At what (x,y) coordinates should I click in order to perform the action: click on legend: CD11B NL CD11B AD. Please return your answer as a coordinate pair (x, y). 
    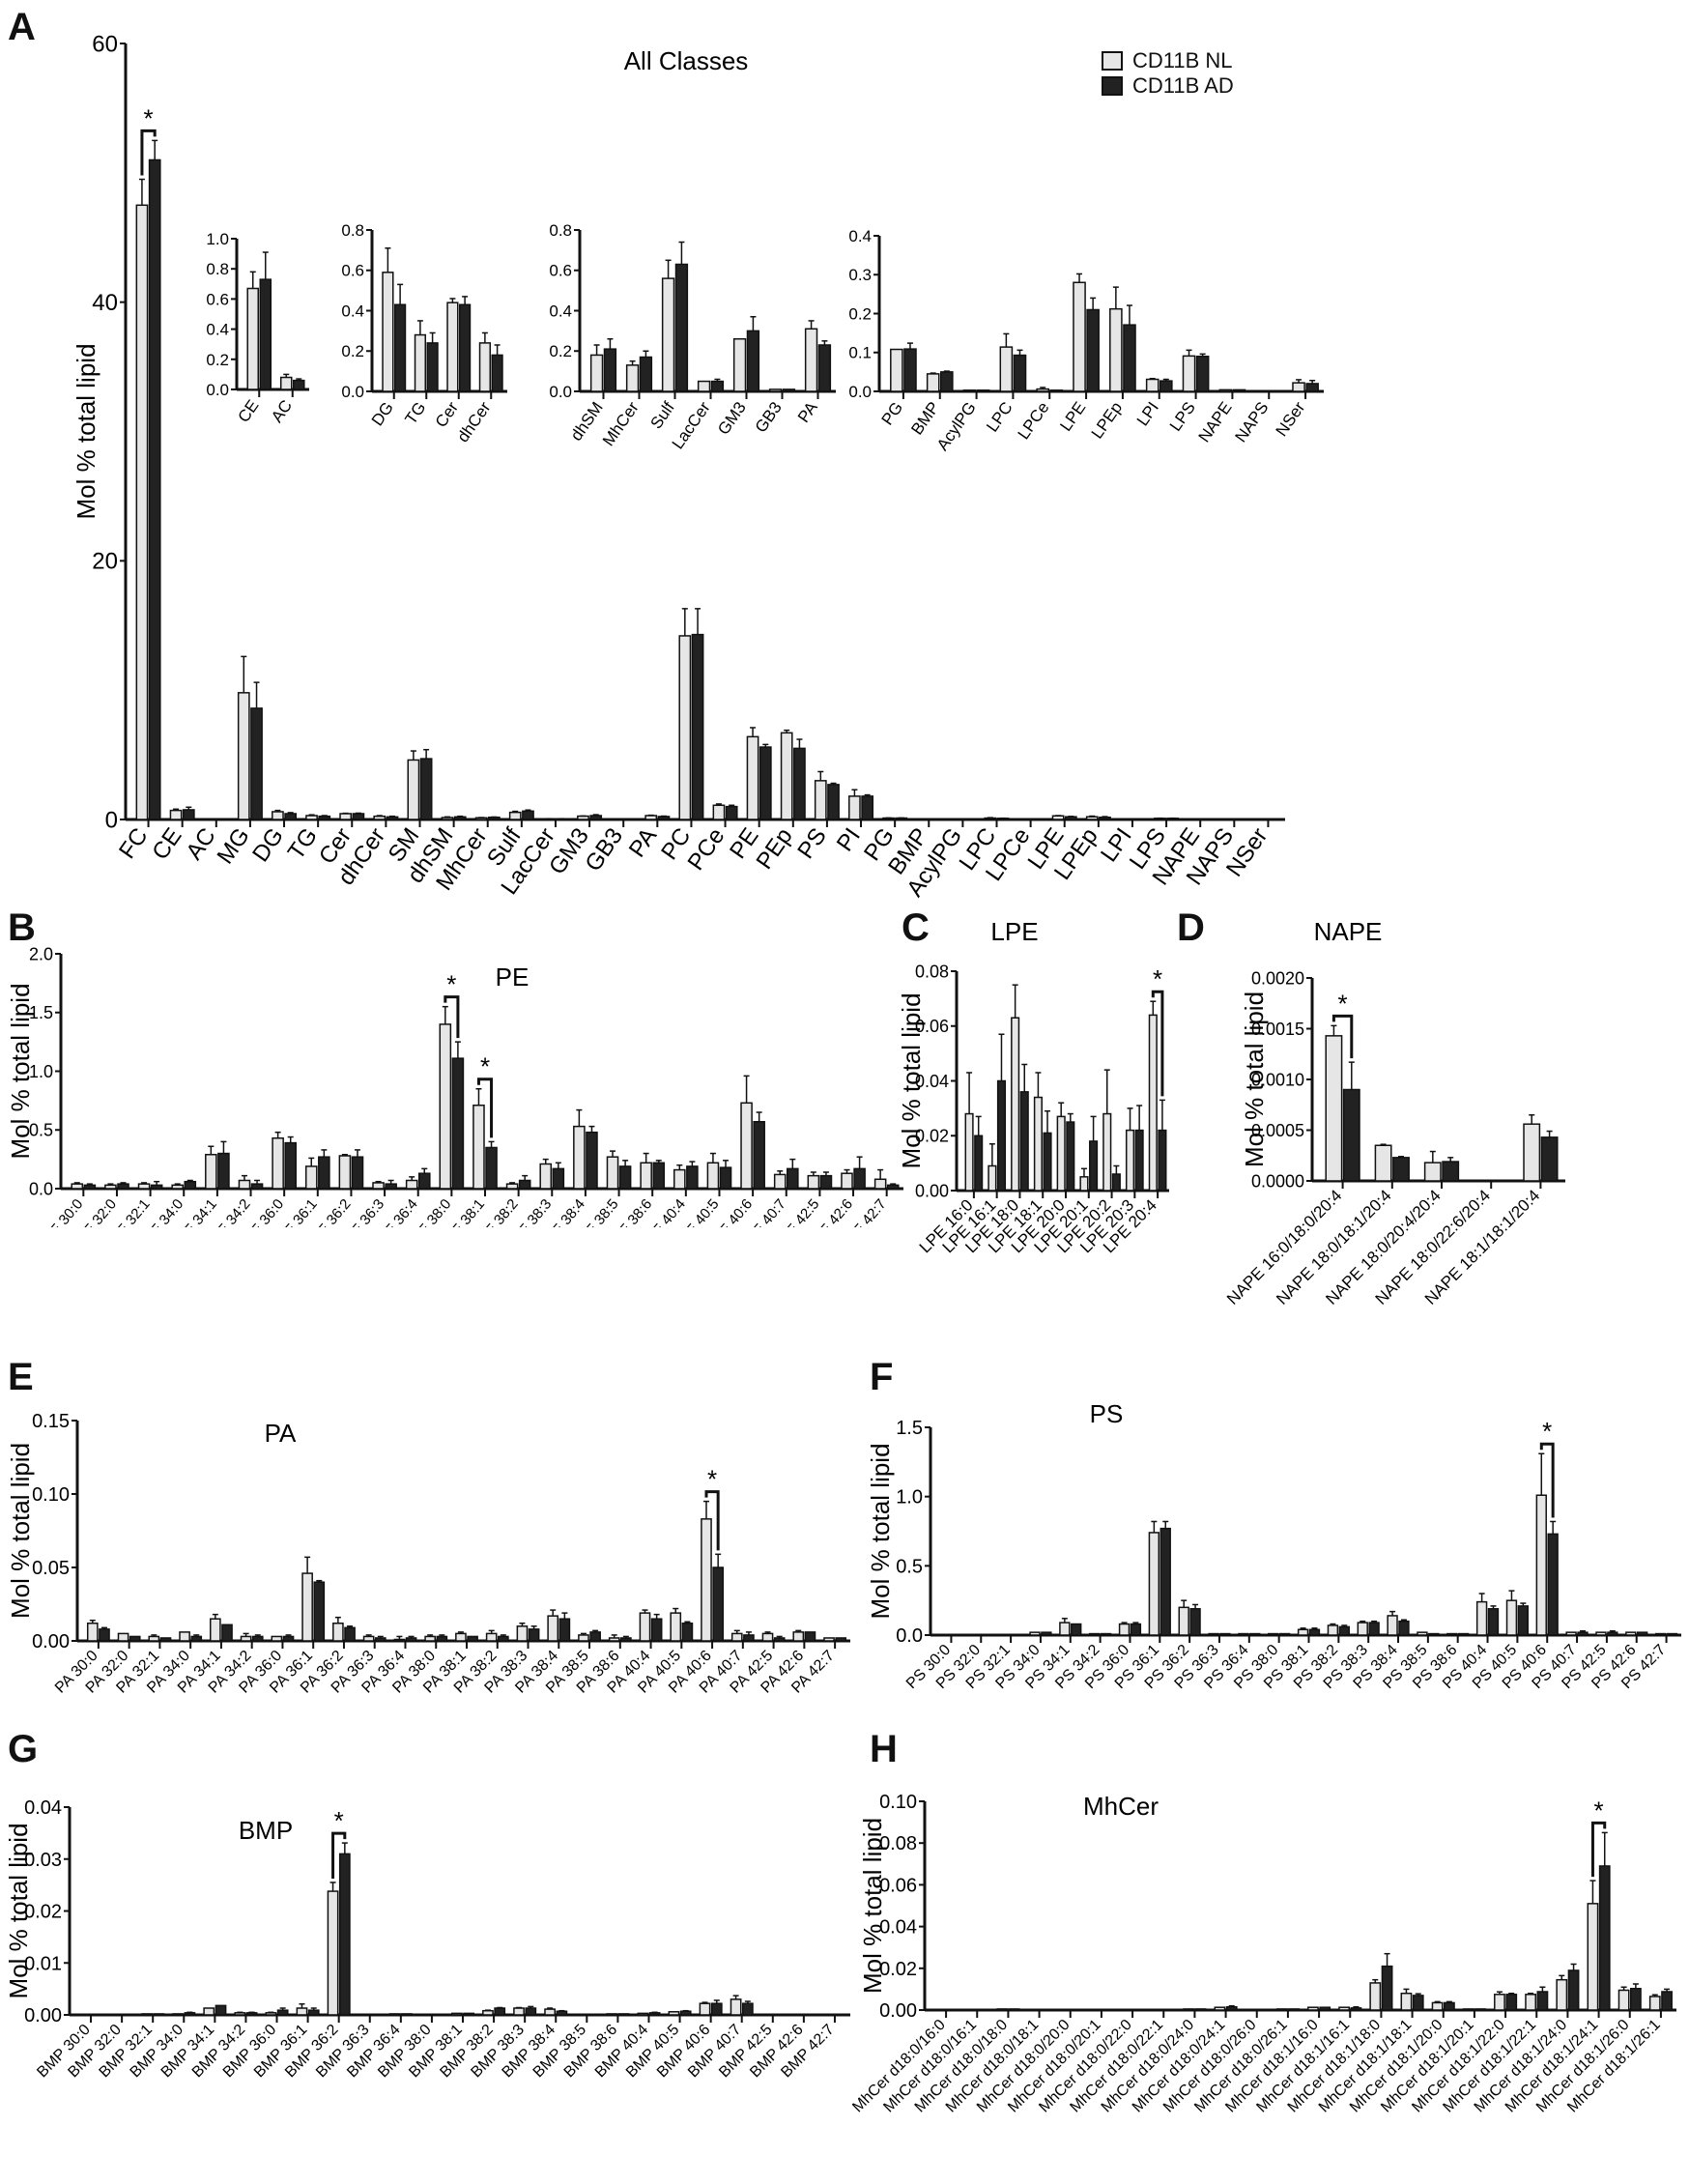
    Looking at the image, I should click on (1168, 74).